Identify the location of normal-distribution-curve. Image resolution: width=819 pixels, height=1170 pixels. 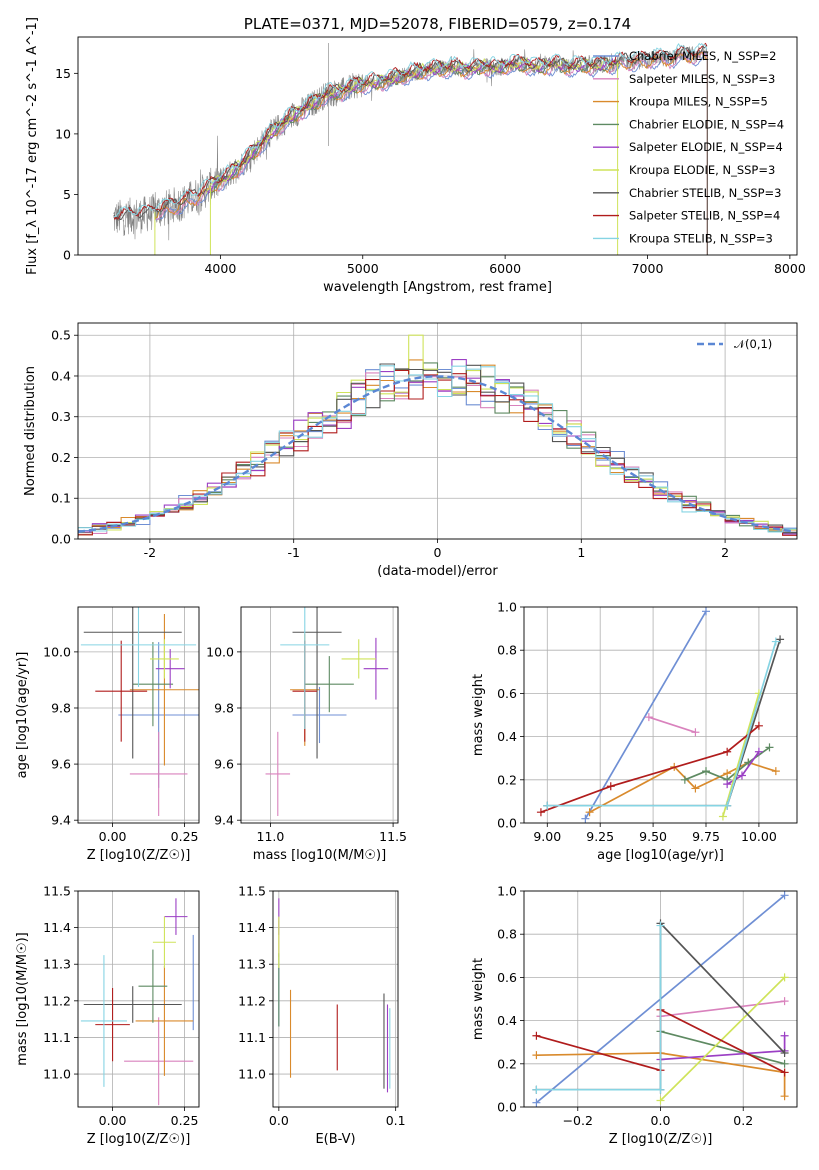
(436, 454).